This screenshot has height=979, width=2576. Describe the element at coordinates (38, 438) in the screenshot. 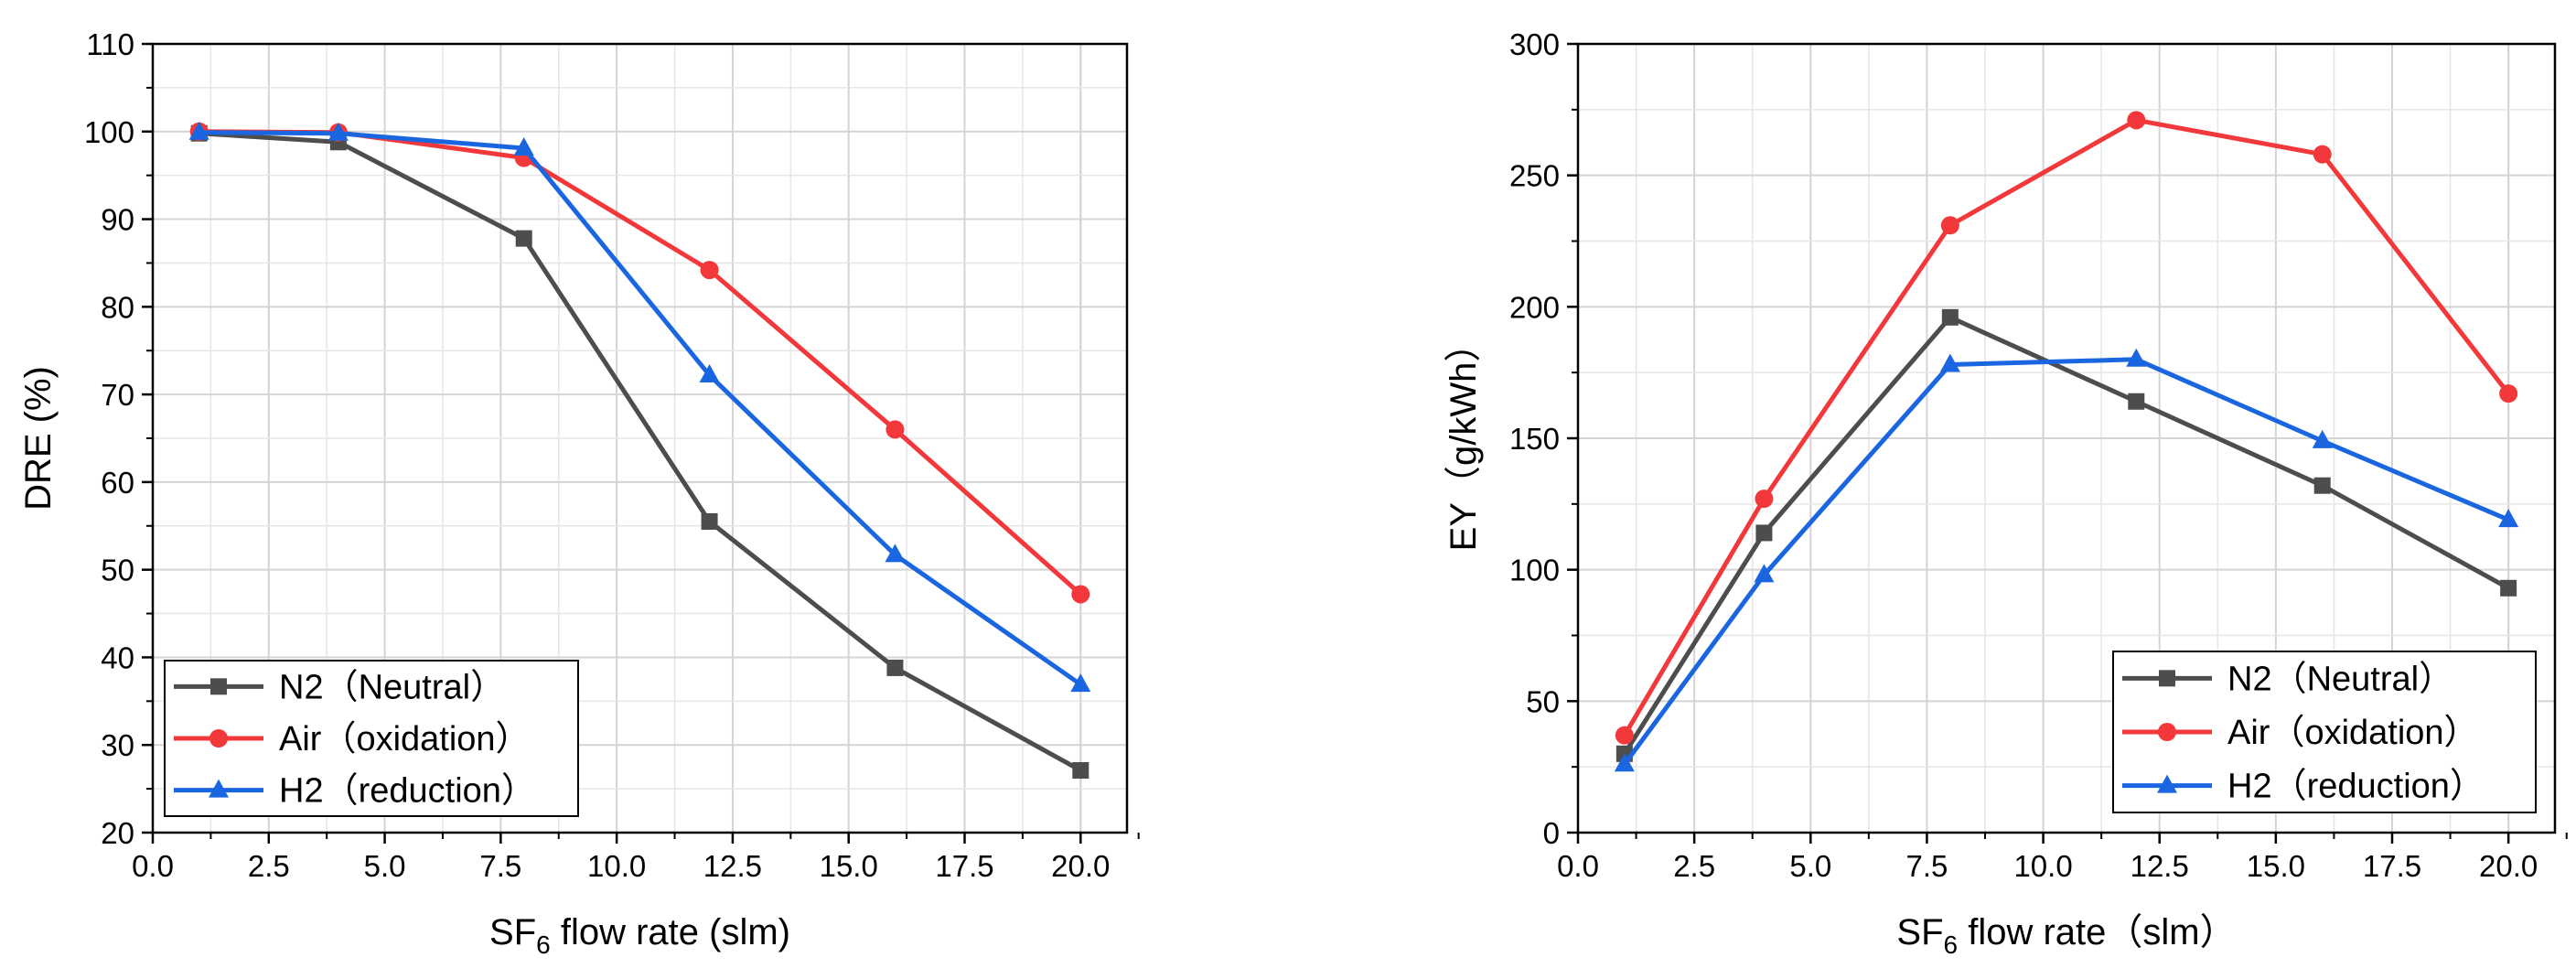

I see `y-axis-label: DRE (%)` at that location.